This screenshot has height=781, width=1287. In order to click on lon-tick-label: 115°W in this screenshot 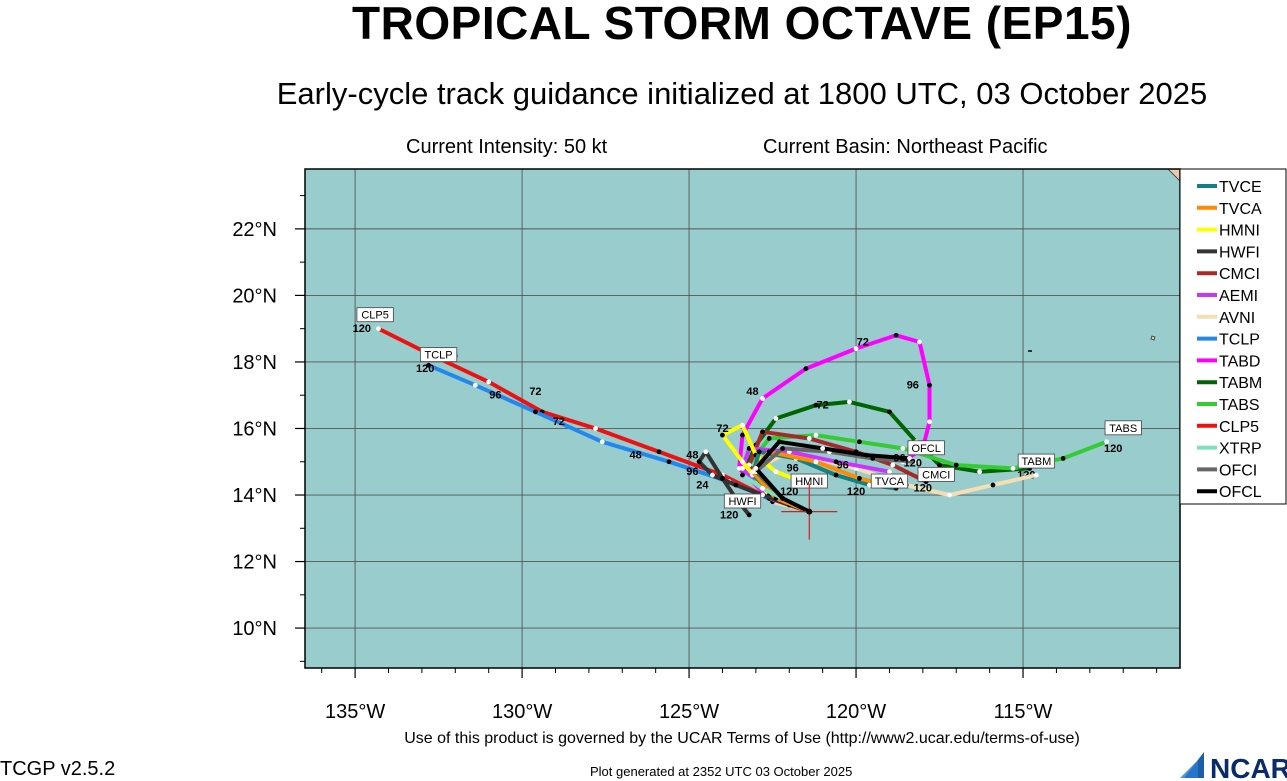, I will do `click(1023, 712)`.